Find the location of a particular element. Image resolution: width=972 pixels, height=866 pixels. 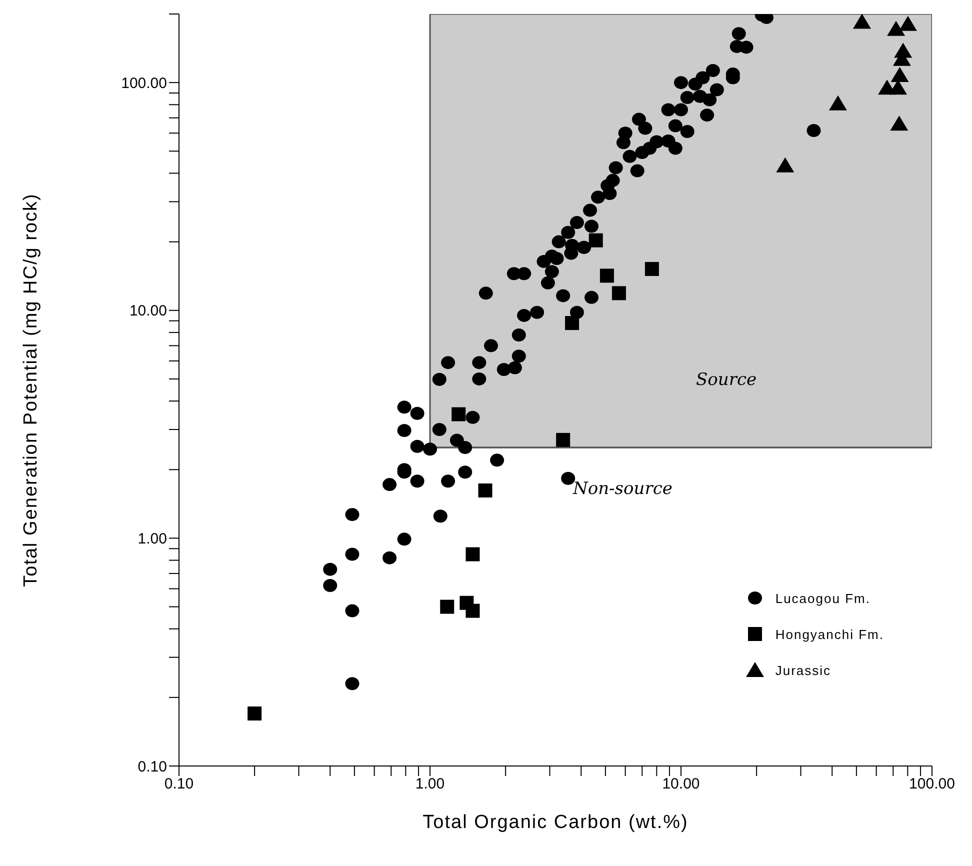

y-tick-label: 1.00 is located at coordinates (152, 539).